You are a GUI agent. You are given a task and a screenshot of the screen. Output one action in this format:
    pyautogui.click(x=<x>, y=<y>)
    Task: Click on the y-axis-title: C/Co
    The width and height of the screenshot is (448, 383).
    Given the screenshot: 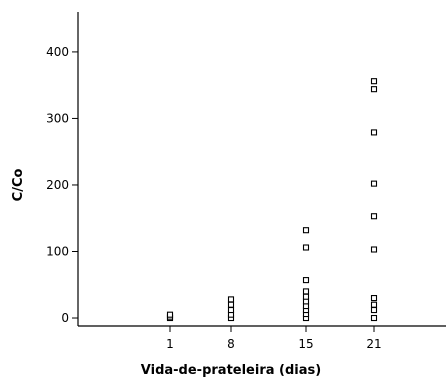 What is the action you would take?
    pyautogui.click(x=18, y=185)
    